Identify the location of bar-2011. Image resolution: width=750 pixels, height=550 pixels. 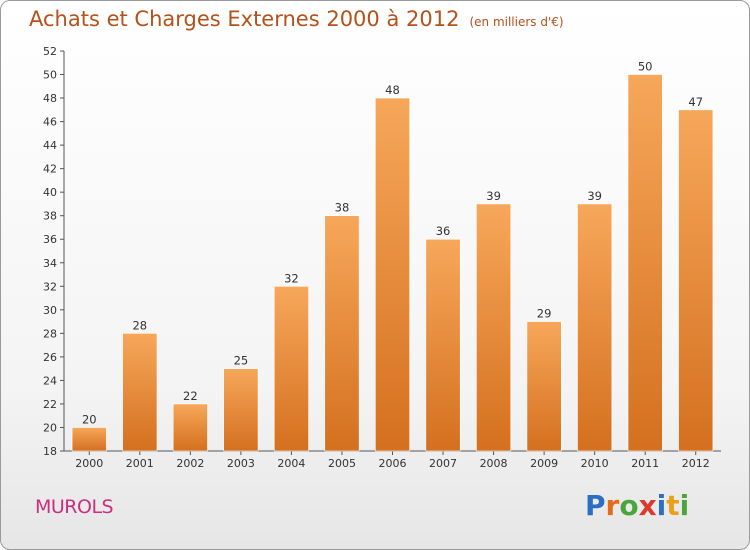
(645, 263).